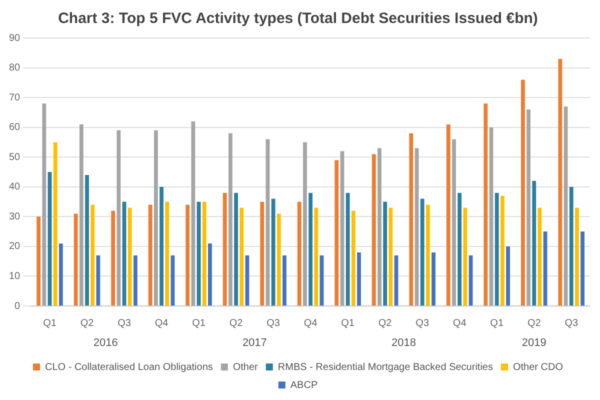  What do you see at coordinates (15, 216) in the screenshot?
I see `y-tick-label: 30` at bounding box center [15, 216].